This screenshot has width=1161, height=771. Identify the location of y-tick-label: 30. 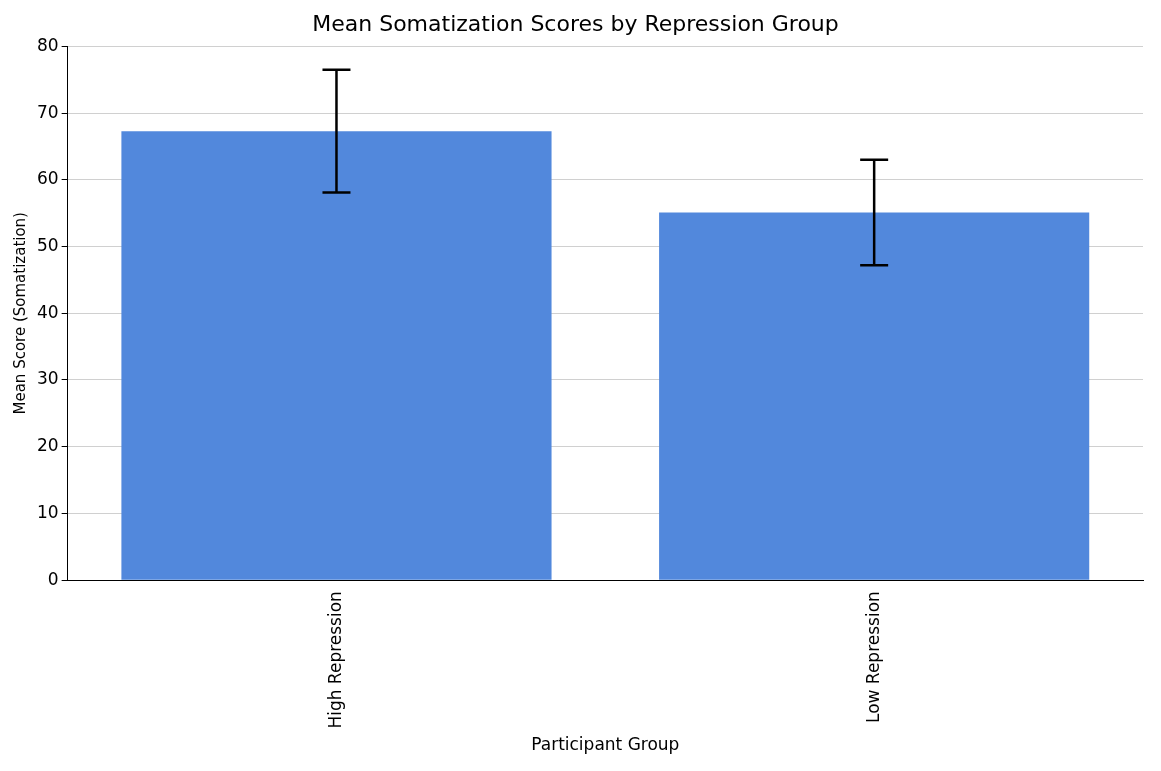
(47, 378).